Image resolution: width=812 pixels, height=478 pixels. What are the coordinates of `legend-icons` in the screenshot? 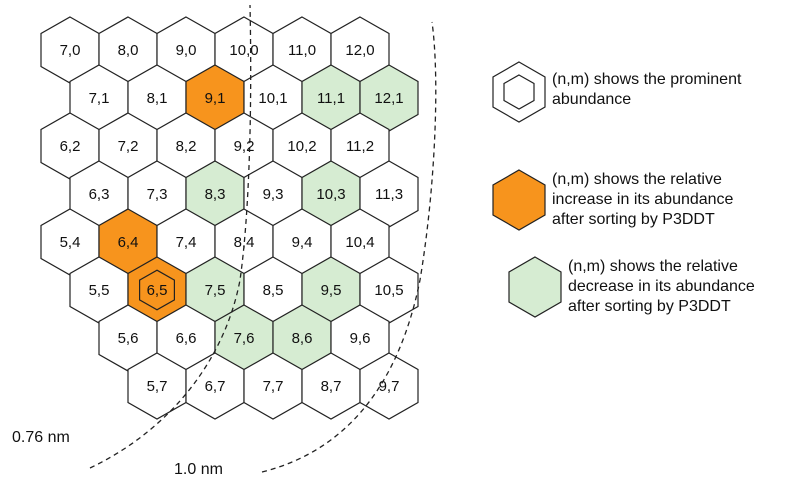 It's located at (527, 189).